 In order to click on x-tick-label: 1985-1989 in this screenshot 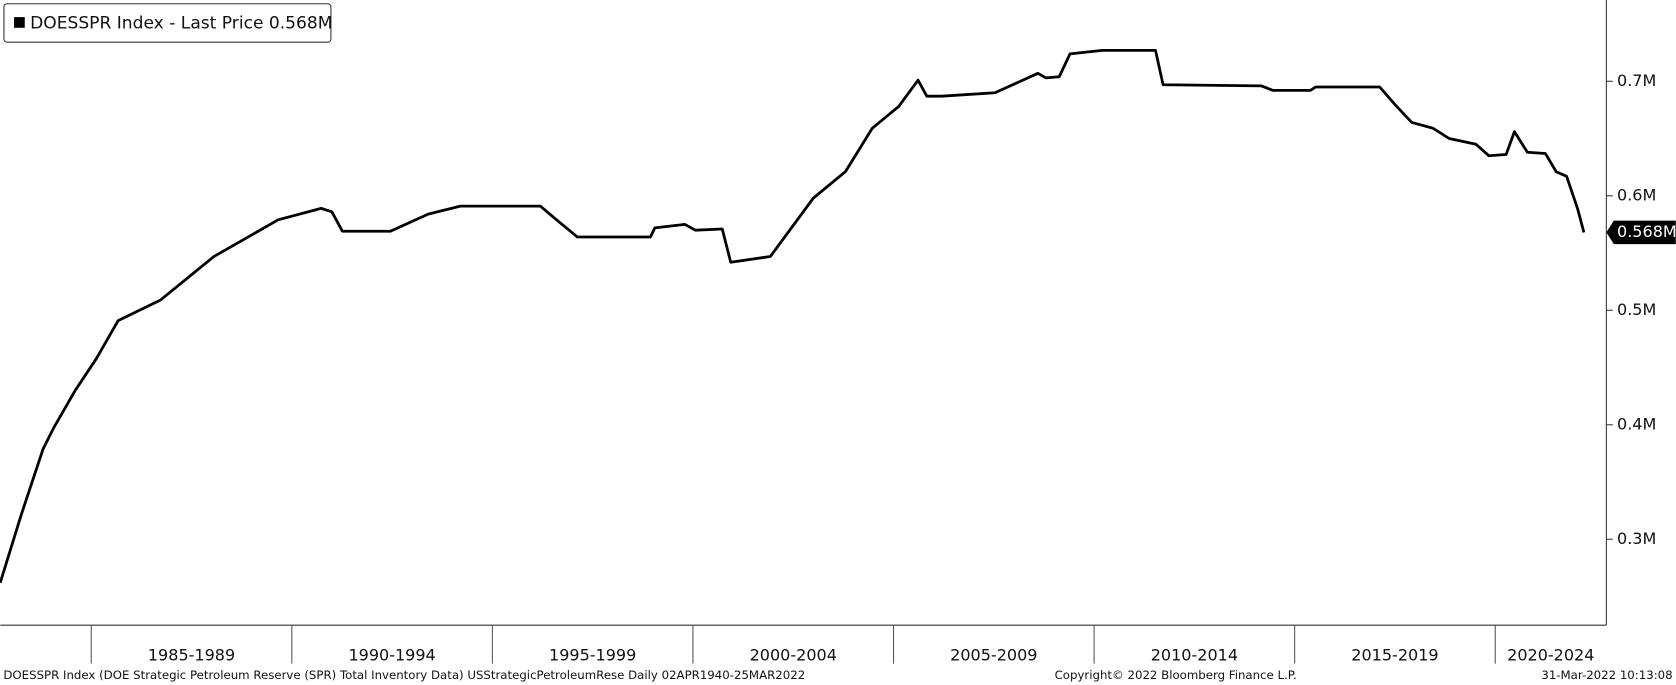, I will do `click(191, 655)`.